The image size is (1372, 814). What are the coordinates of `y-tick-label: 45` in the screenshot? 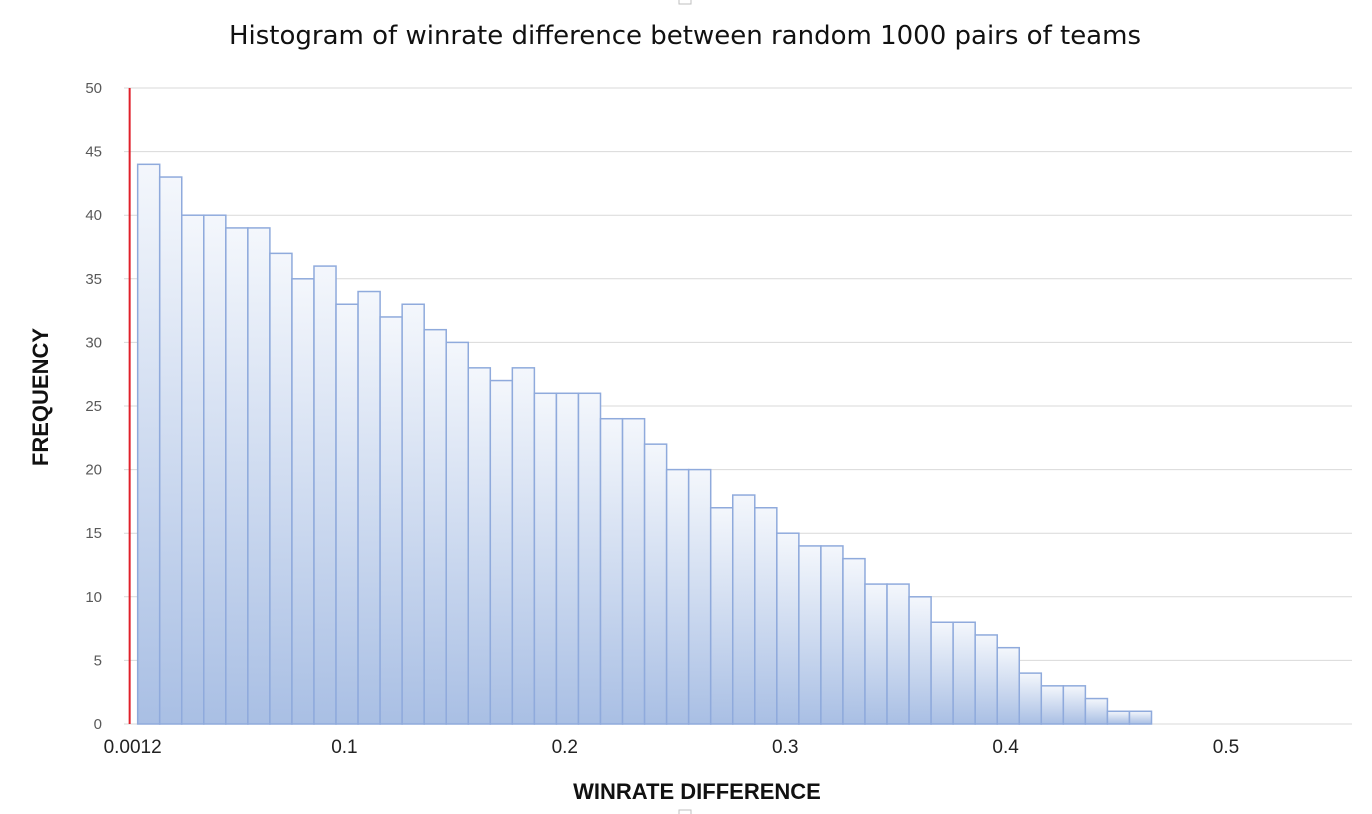 It's located at (93, 152).